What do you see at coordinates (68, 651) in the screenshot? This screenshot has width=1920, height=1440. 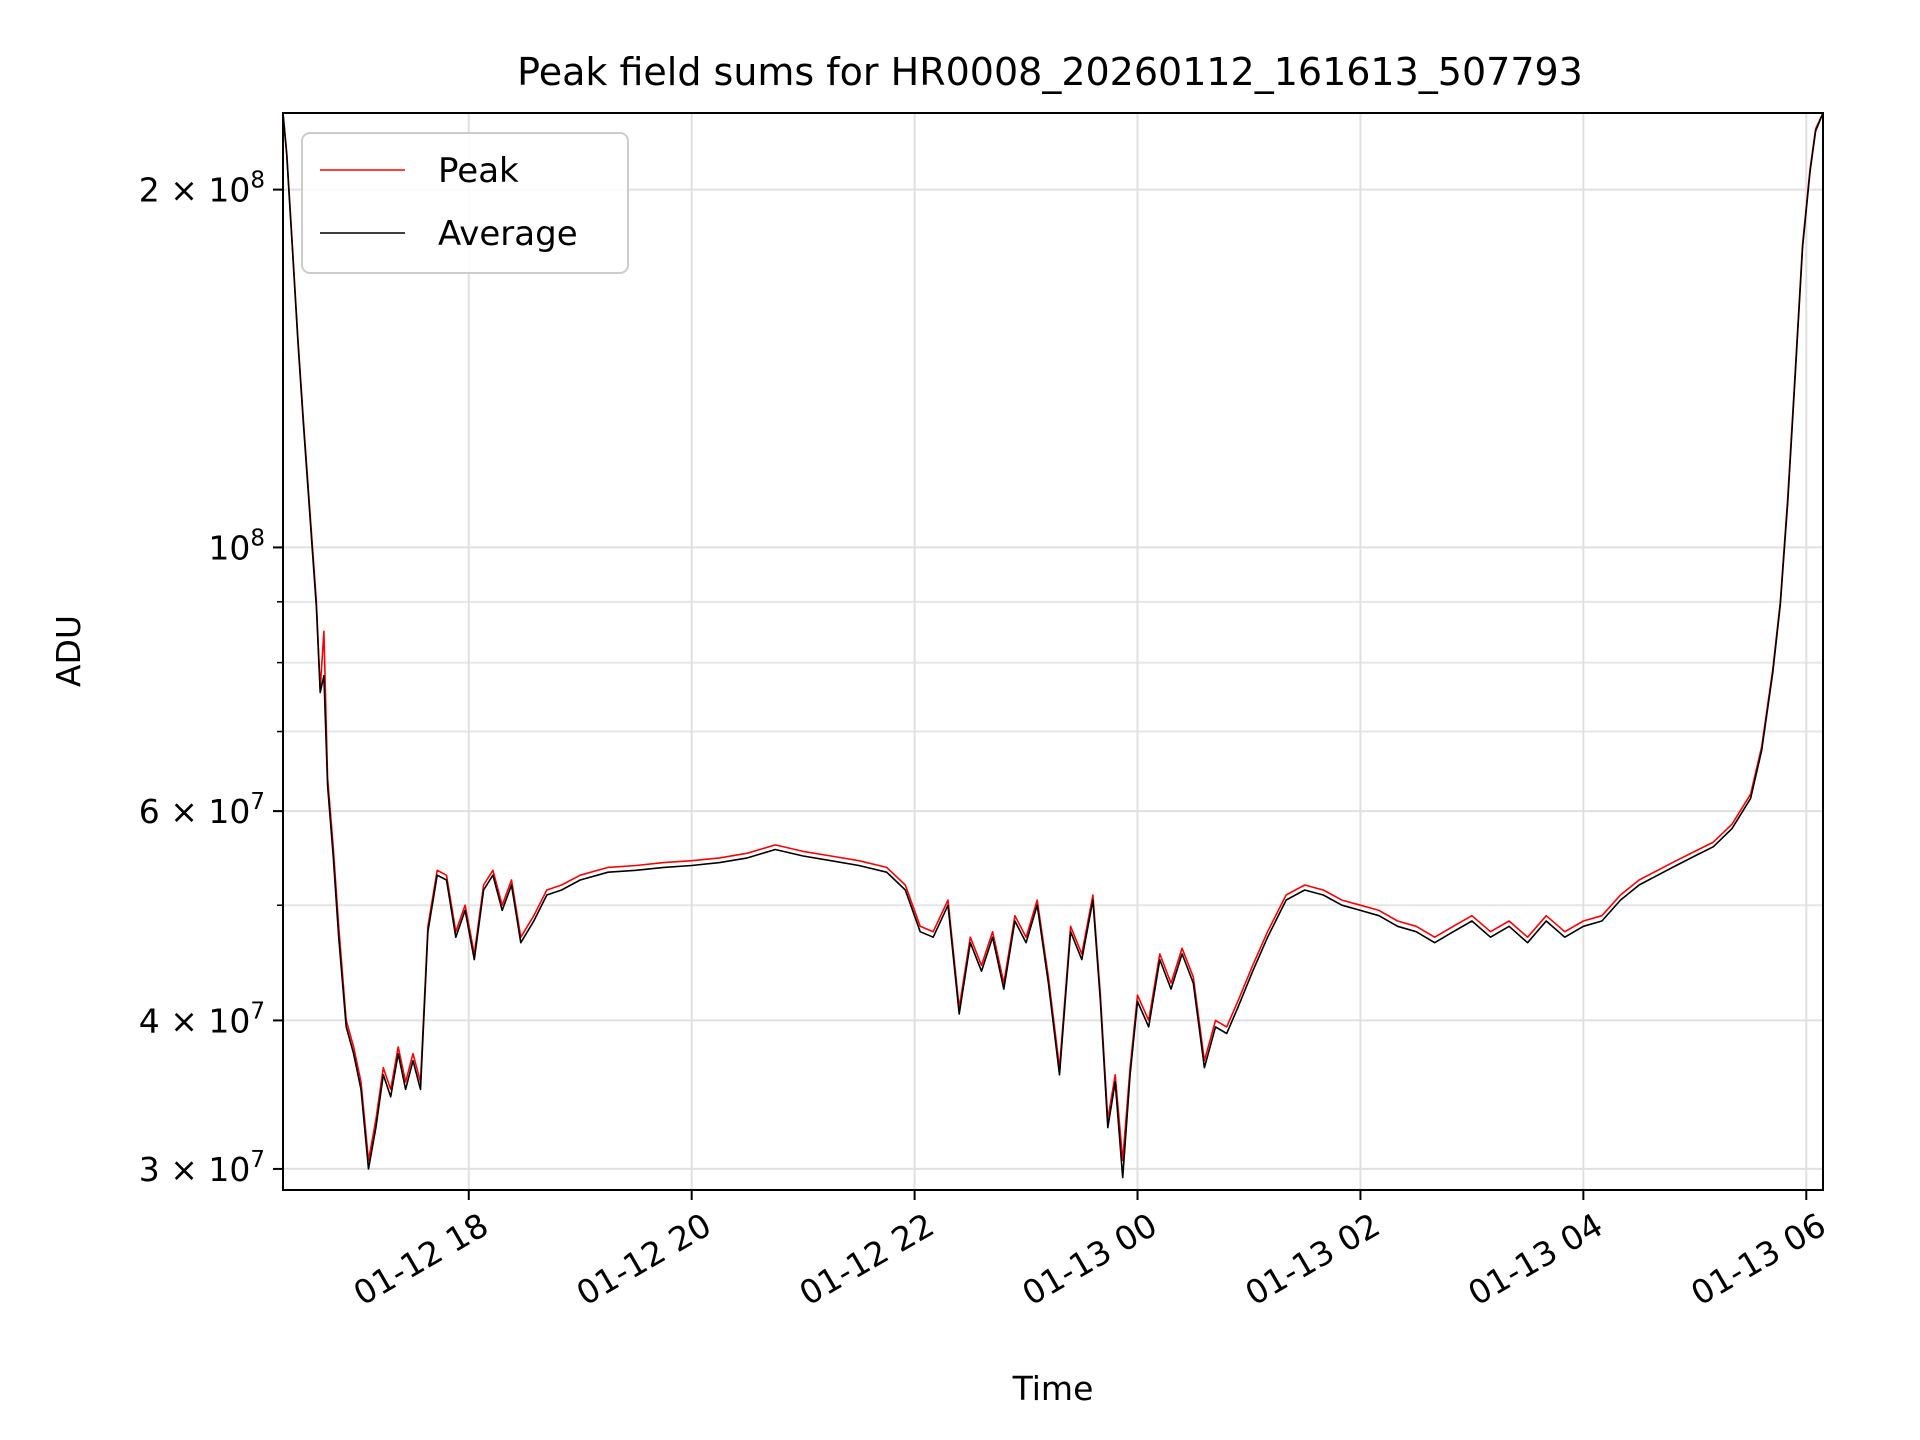 I see `y-axis-label: ADU` at bounding box center [68, 651].